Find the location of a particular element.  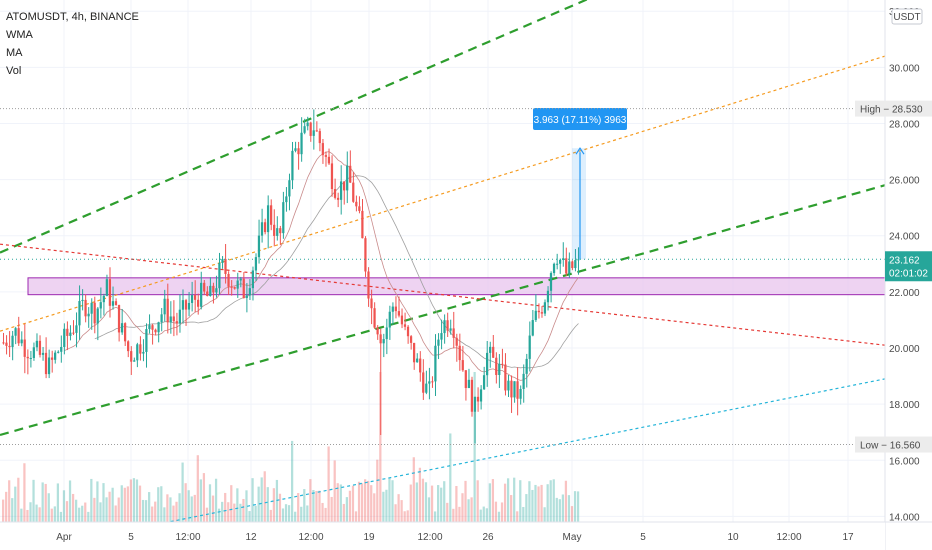

time-tick-label: 19 is located at coordinates (369, 537).